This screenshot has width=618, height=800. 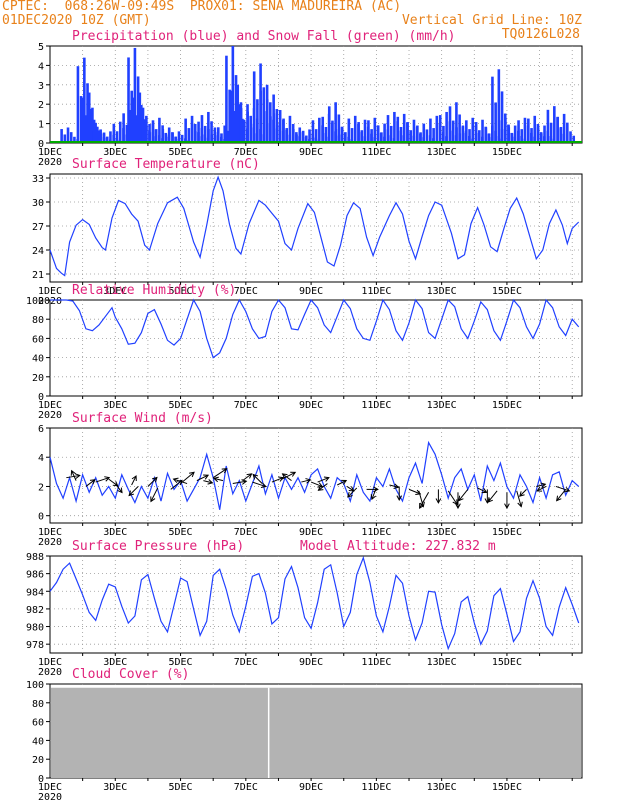 I want to click on panel1-xtick-label: 9DEC, so click(x=311, y=152).